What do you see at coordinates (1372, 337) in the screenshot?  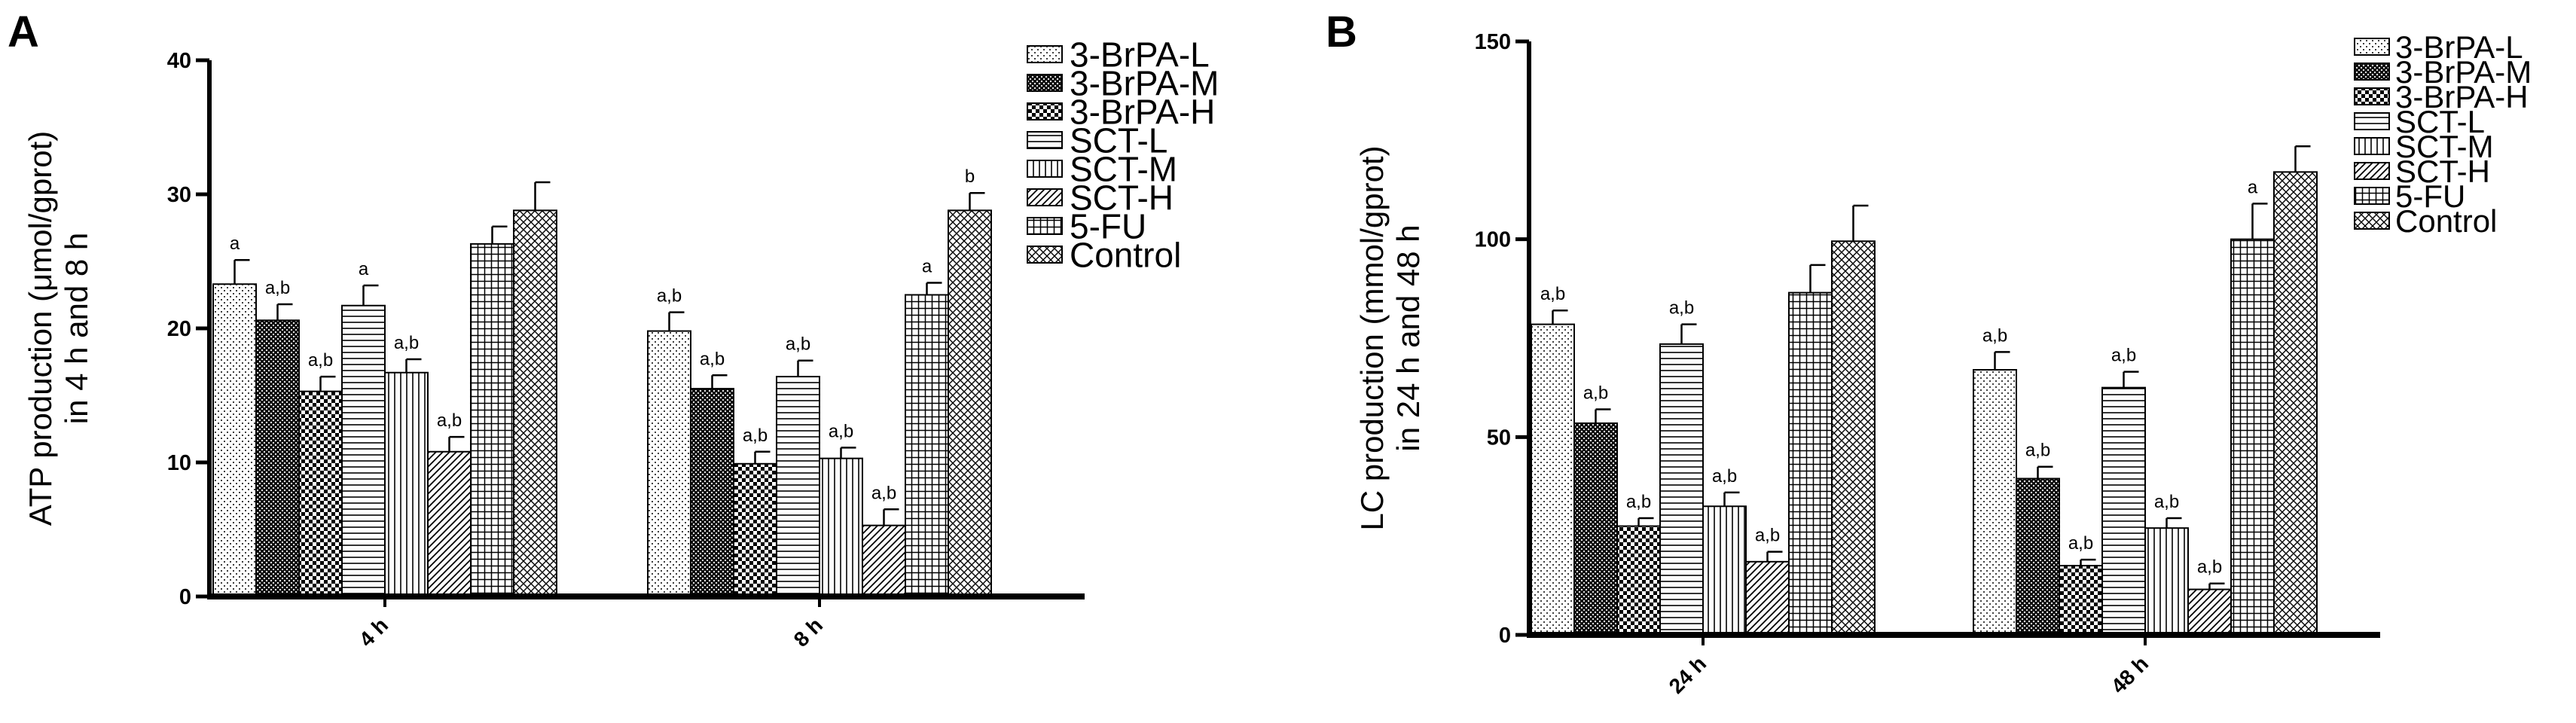 I see `y-axis-label: LC production (mmol/gprot)` at bounding box center [1372, 337].